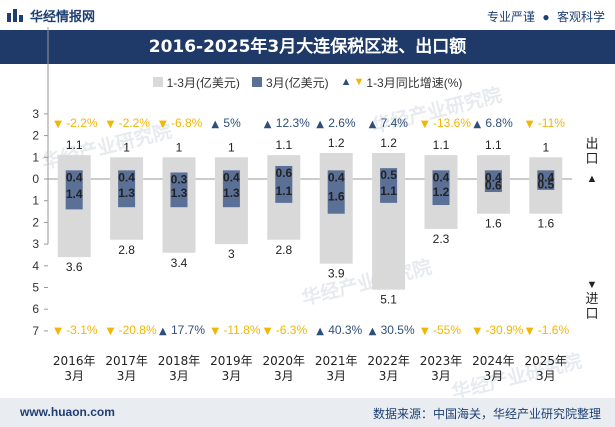 Image resolution: width=615 pixels, height=427 pixels. Describe the element at coordinates (546, 16) in the screenshot. I see `tagline: 专业严谨 ● 客观科学` at that location.